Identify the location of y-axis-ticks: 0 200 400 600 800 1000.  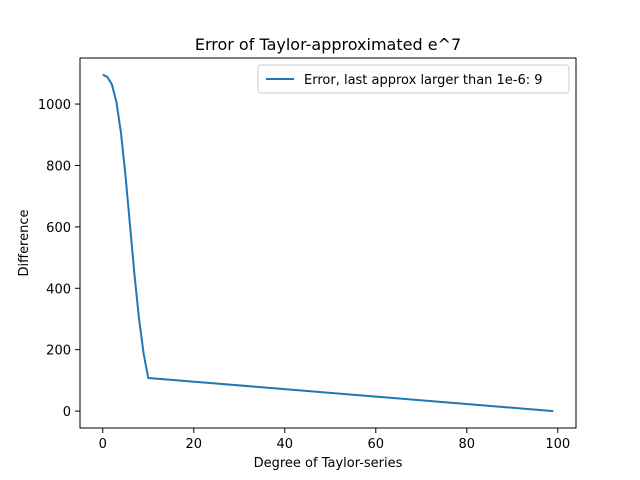
(59, 259).